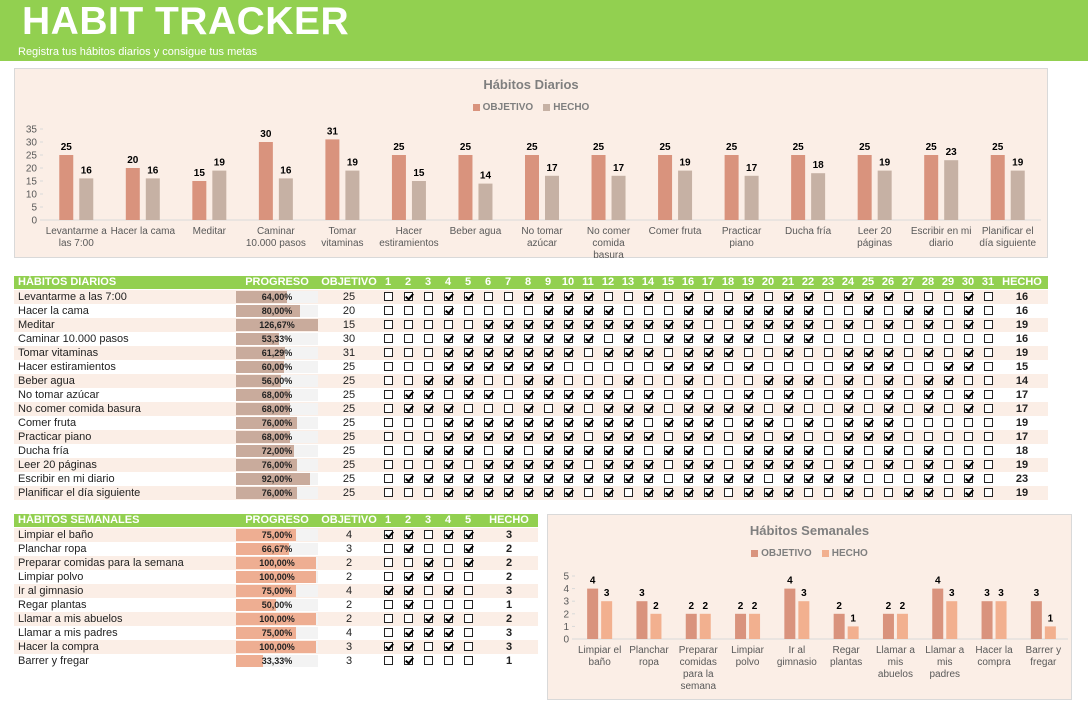  I want to click on goal: 20, so click(349, 311).